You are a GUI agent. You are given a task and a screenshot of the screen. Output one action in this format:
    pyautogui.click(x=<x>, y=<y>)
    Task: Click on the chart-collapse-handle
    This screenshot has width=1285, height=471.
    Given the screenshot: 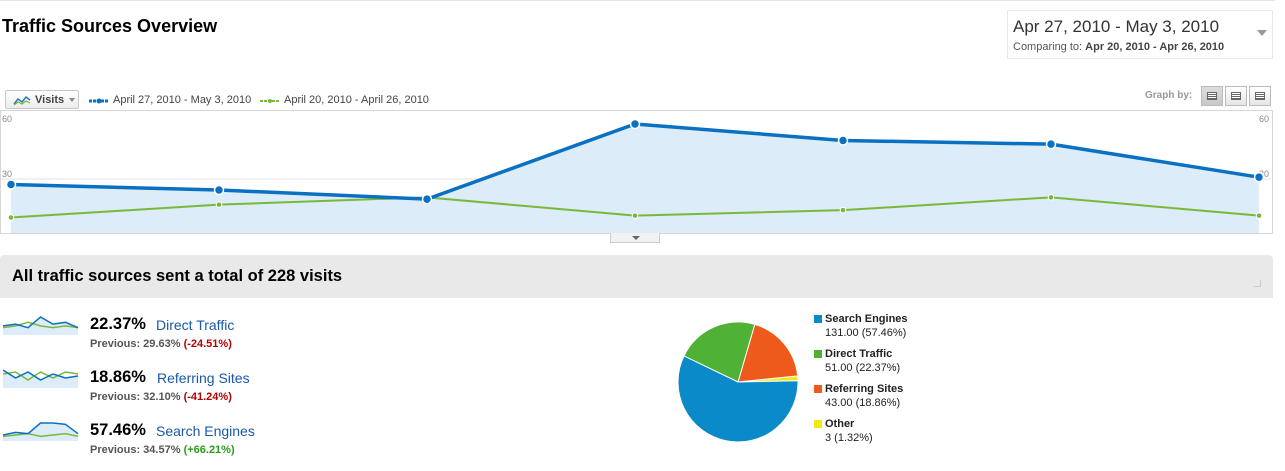 What is the action you would take?
    pyautogui.click(x=635, y=238)
    